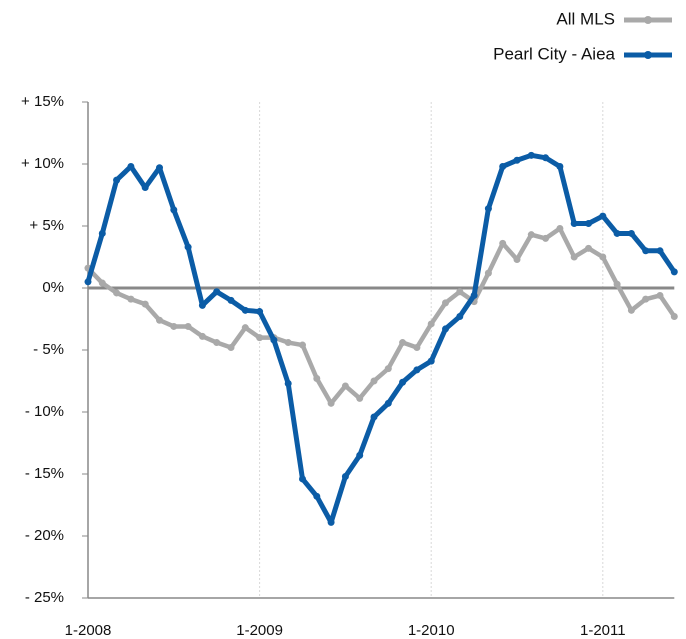  What do you see at coordinates (44, 411) in the screenshot?
I see `y-tick-label: - 10%` at bounding box center [44, 411].